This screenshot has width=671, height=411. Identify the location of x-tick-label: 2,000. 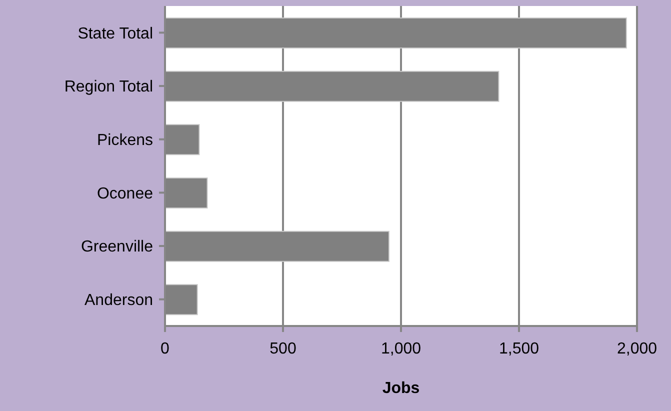
(637, 349).